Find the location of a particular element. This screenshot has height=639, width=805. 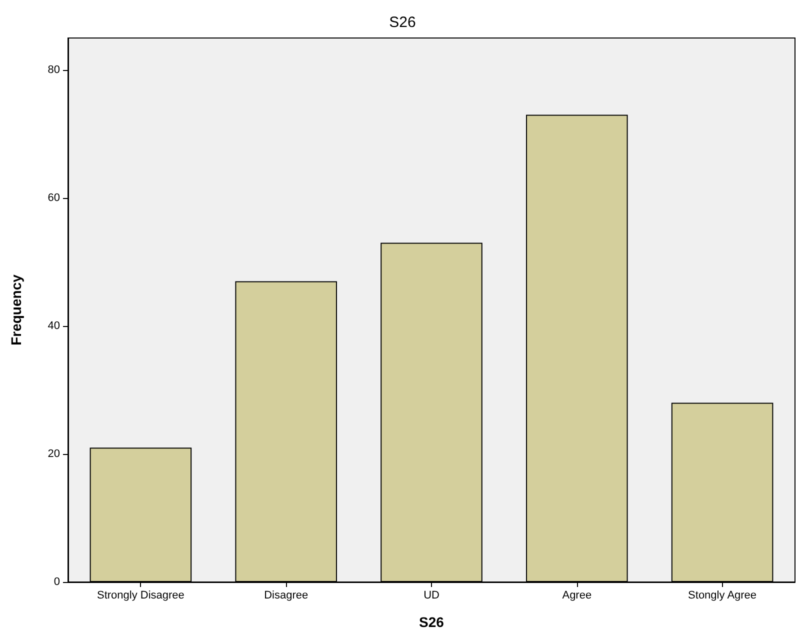

x-tick-label: Stongly Agree is located at coordinates (722, 596).